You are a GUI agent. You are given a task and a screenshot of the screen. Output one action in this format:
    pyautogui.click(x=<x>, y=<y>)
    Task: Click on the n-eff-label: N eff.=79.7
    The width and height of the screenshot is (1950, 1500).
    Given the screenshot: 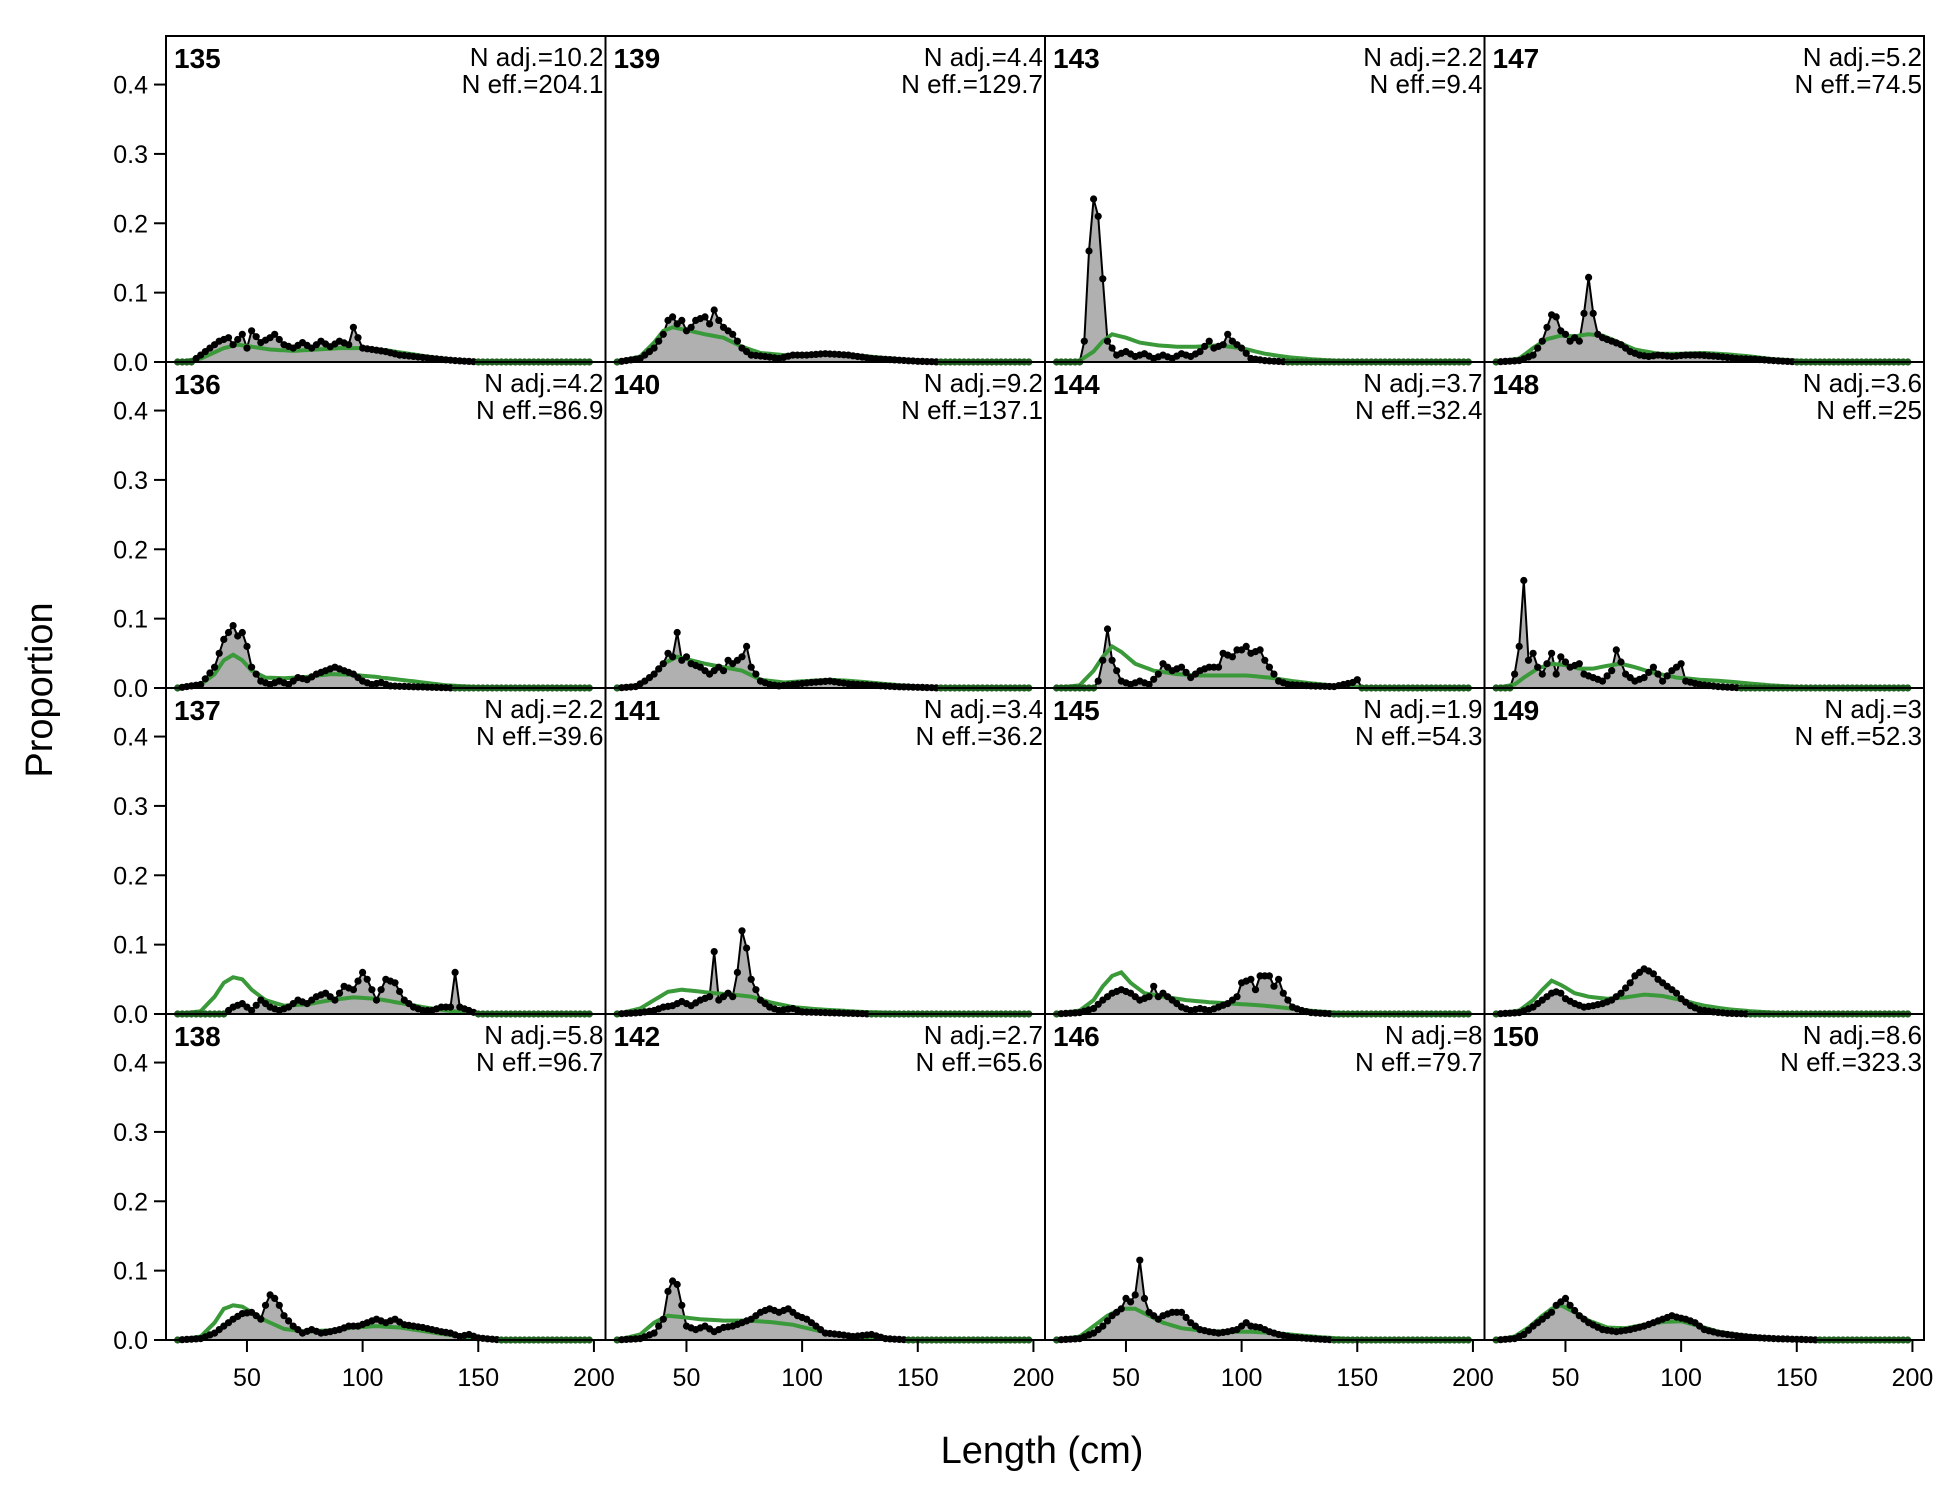 What is the action you would take?
    pyautogui.click(x=1418, y=1062)
    